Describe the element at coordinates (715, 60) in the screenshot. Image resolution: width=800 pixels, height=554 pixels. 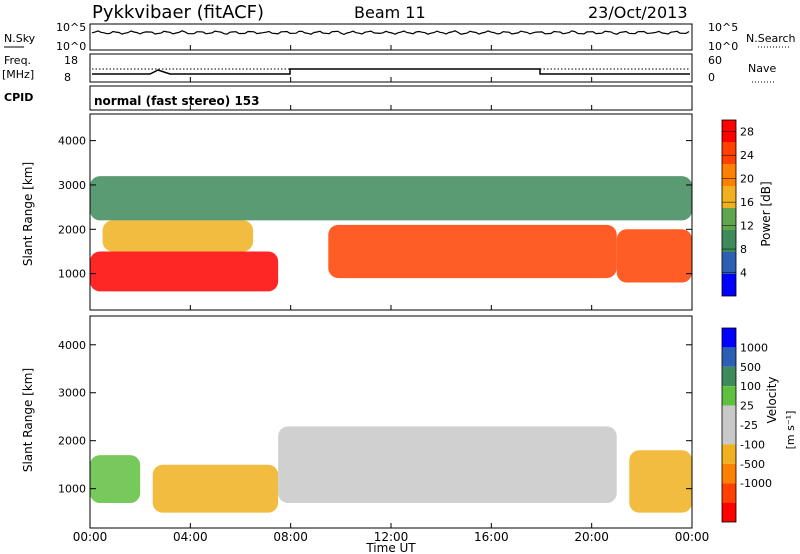
I see `nave-tick-top: 60` at that location.